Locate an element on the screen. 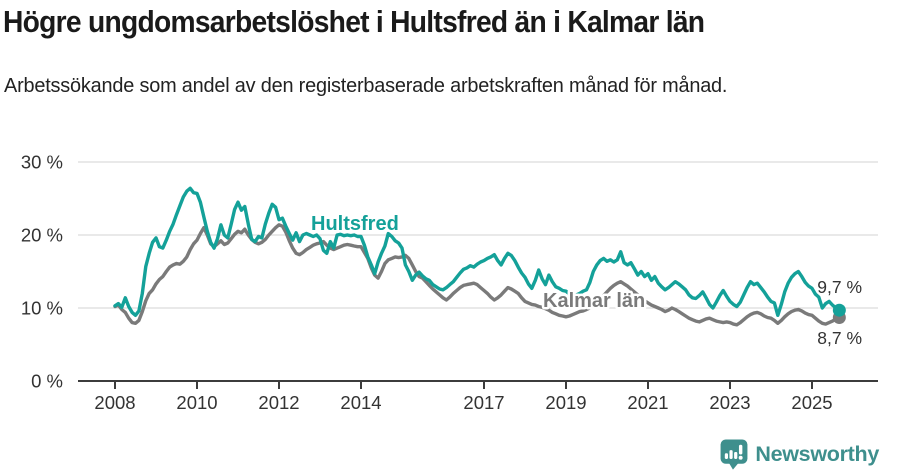 Image resolution: width=900 pixels, height=474 pixels. series-end-dot-hultsfred is located at coordinates (839, 310).